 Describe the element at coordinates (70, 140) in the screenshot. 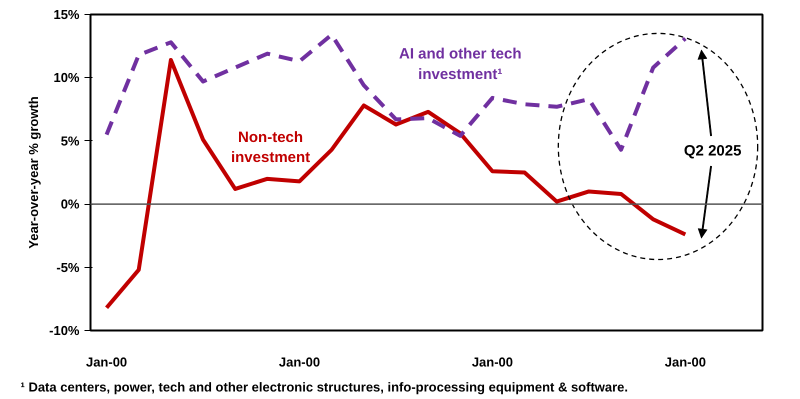

I see `y-tick-label: 5%` at that location.